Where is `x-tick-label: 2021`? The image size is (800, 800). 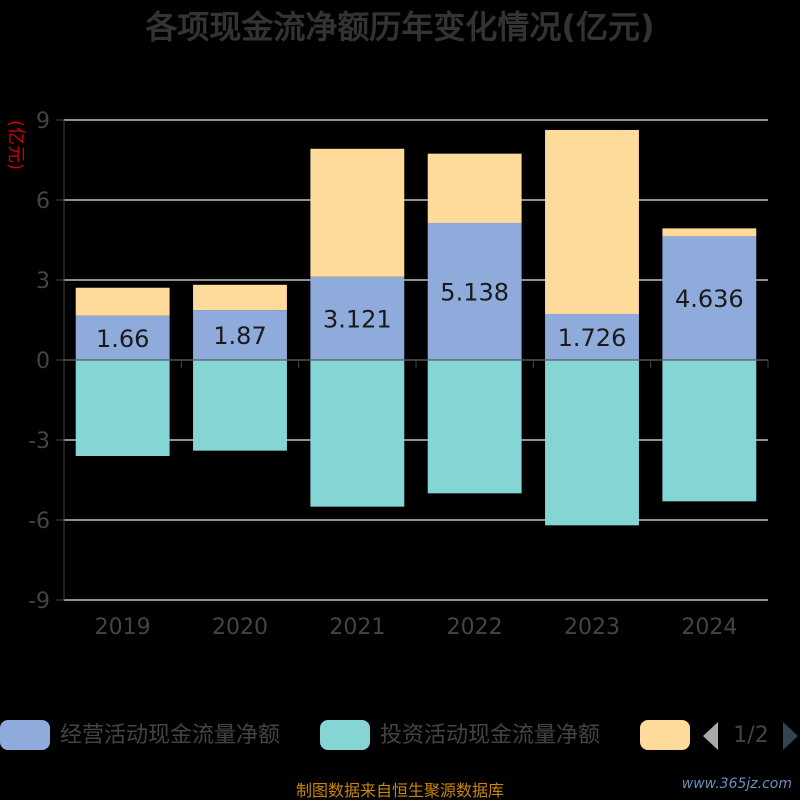
x-tick-label: 2021 is located at coordinates (357, 627).